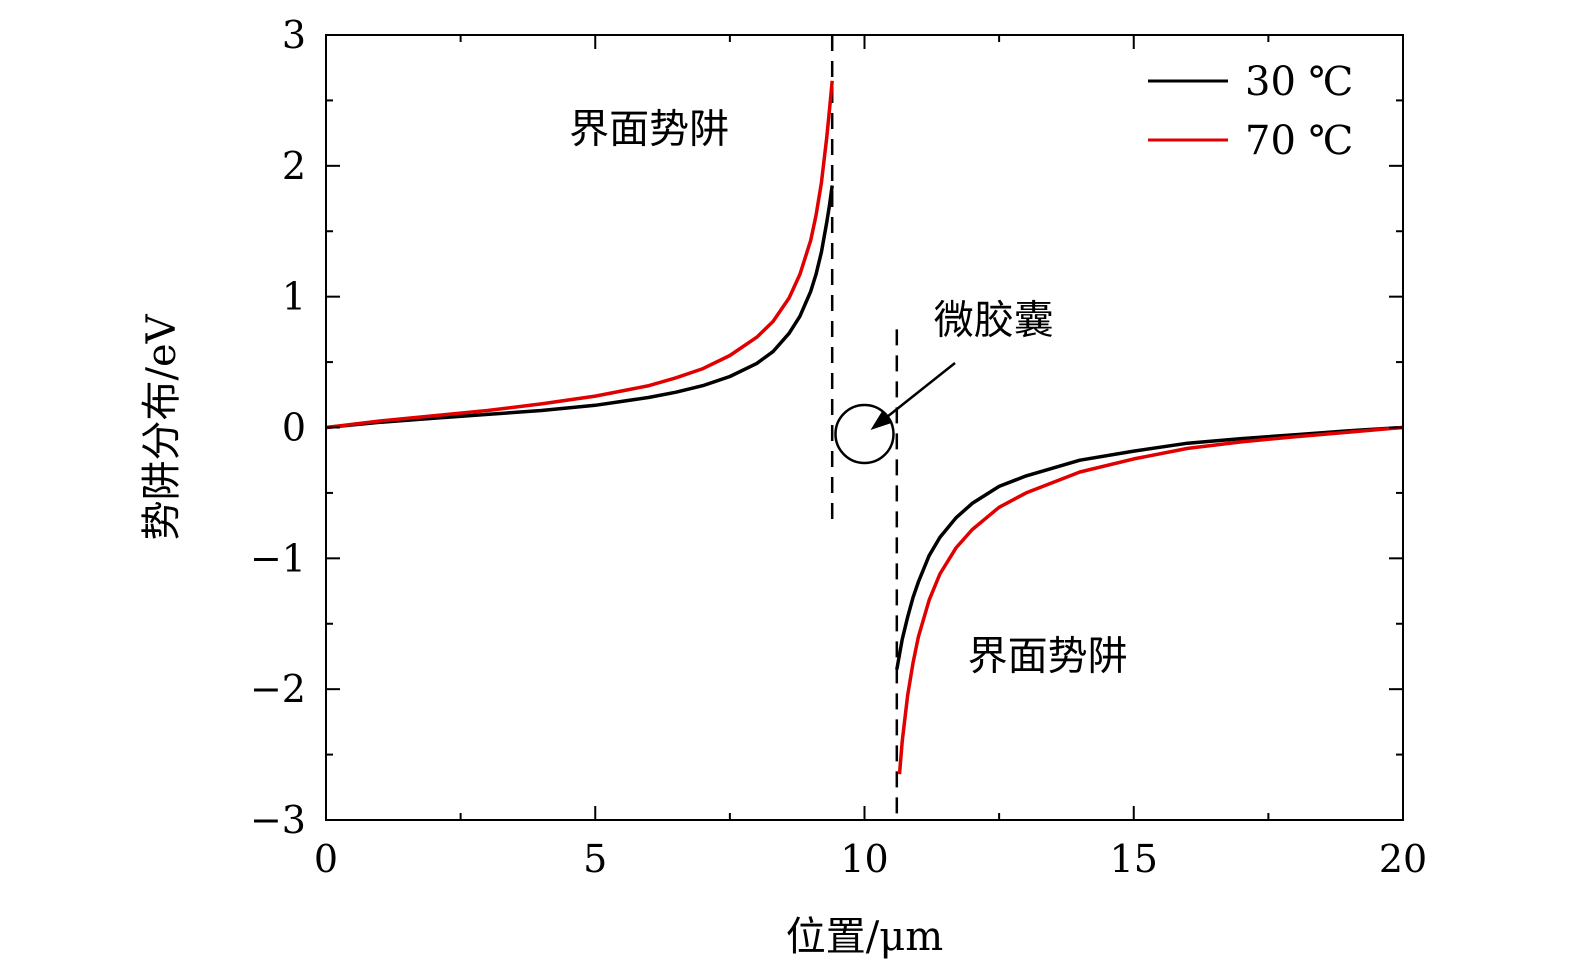 This screenshot has height=974, width=1575. What do you see at coordinates (1299, 82) in the screenshot?
I see `legend-label-30c: 30 ℃` at bounding box center [1299, 82].